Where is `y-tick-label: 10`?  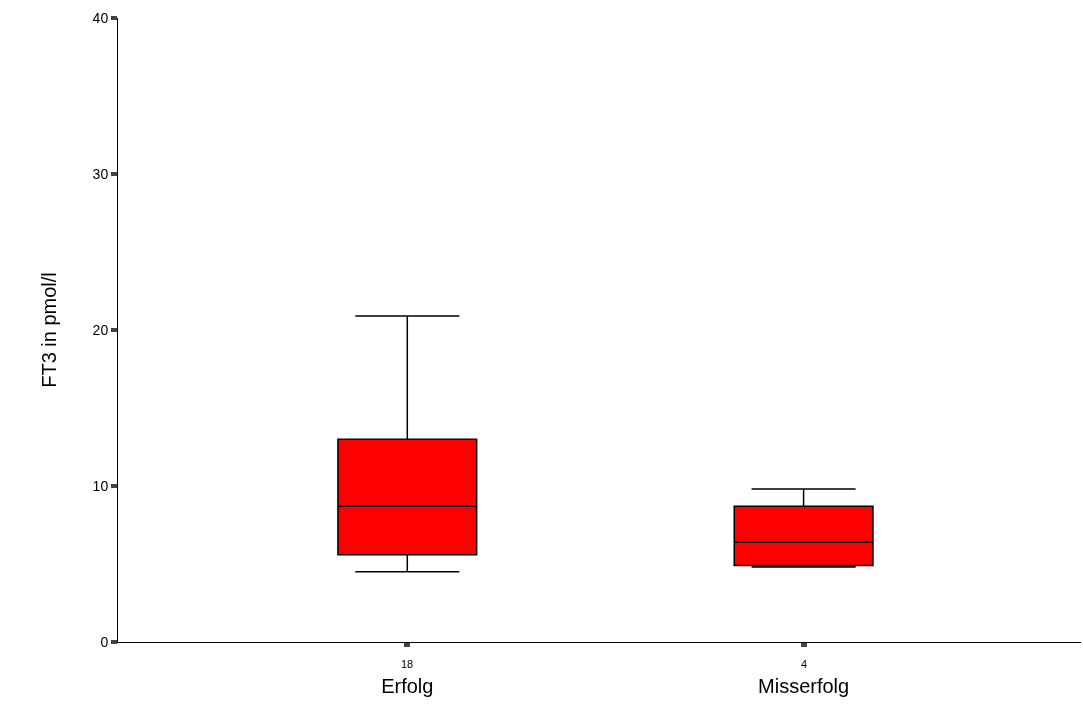
y-tick-label: 10 is located at coordinates (100, 485).